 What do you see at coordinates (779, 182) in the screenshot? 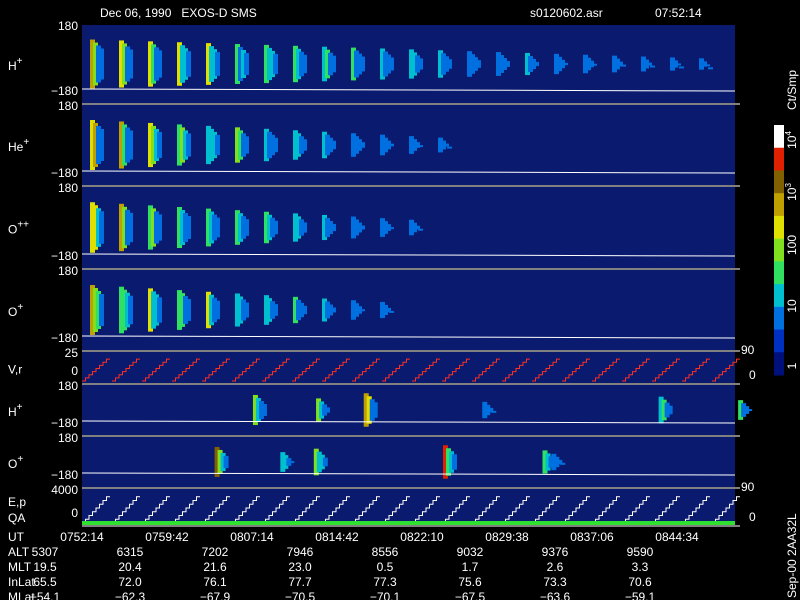
I see `colorbar-segment` at bounding box center [779, 182].